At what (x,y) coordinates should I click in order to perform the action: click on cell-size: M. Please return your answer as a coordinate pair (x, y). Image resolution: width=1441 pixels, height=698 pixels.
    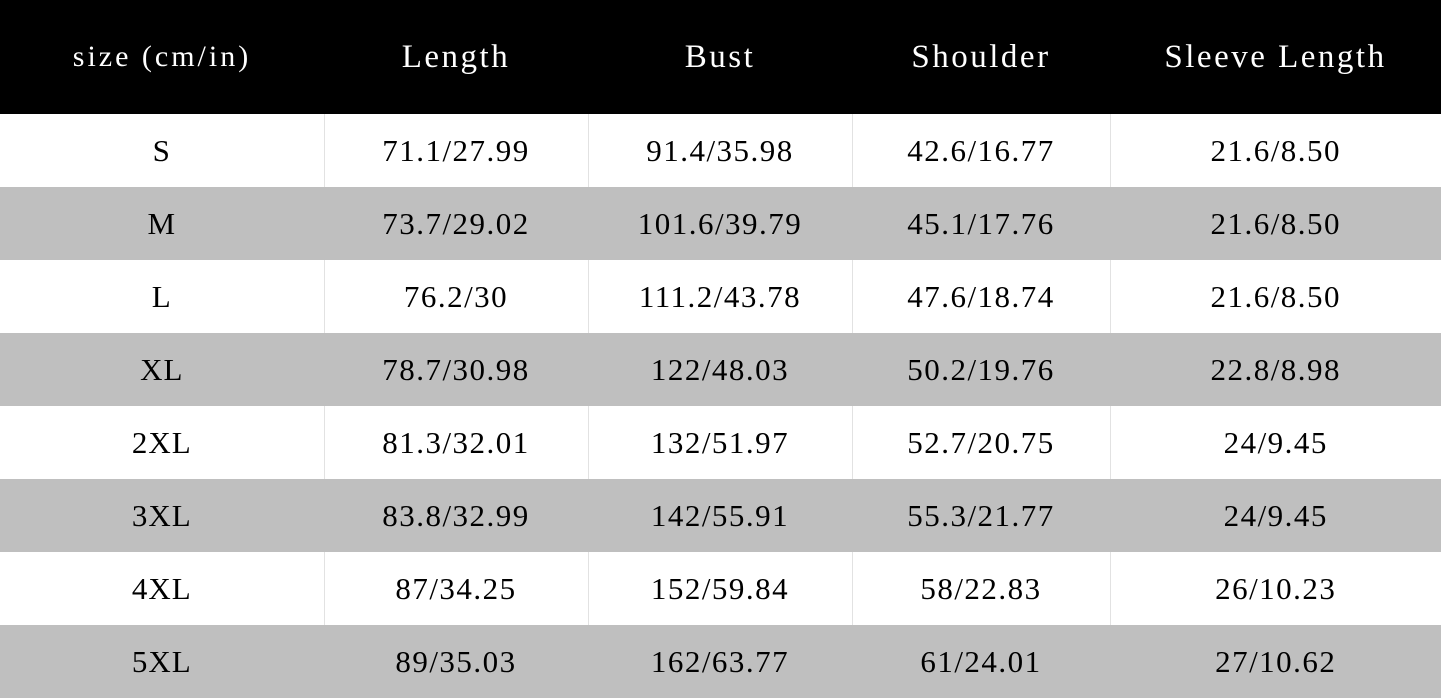
    Looking at the image, I should click on (162, 223).